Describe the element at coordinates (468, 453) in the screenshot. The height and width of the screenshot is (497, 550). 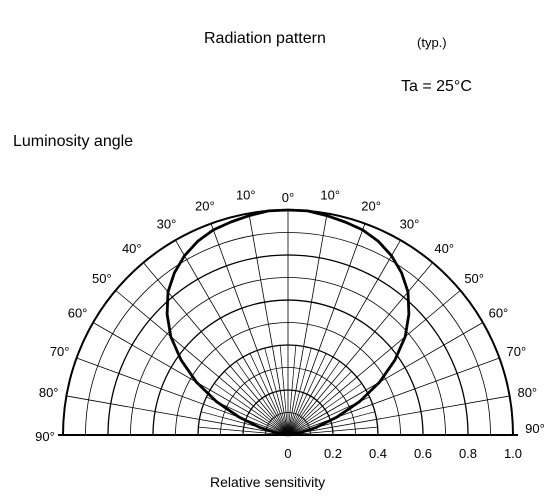
I see `radial-tick-label: 0.8` at that location.